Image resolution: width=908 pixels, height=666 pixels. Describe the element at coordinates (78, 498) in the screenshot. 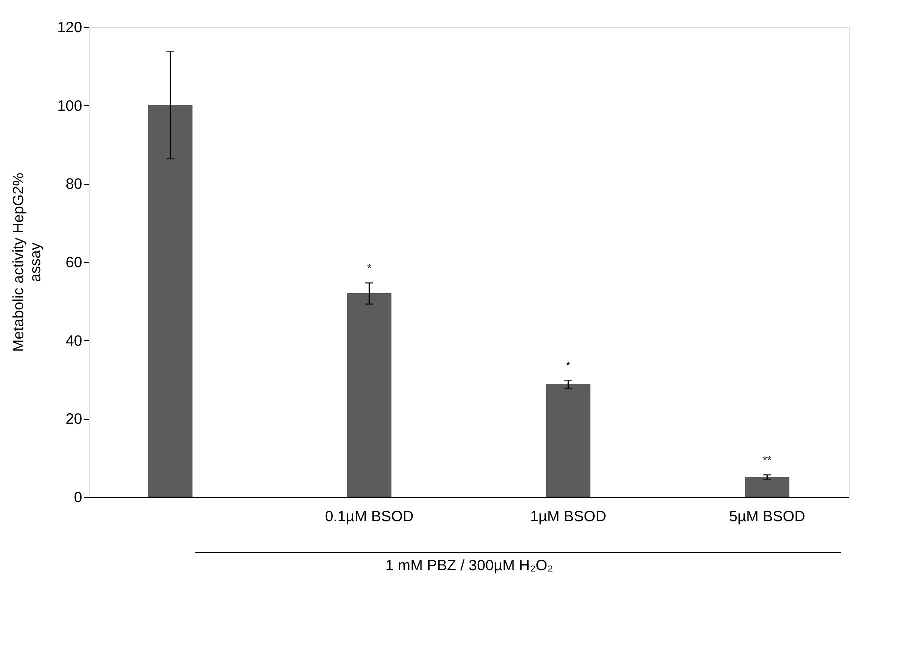

I see `y-tick-label: 0` at that location.